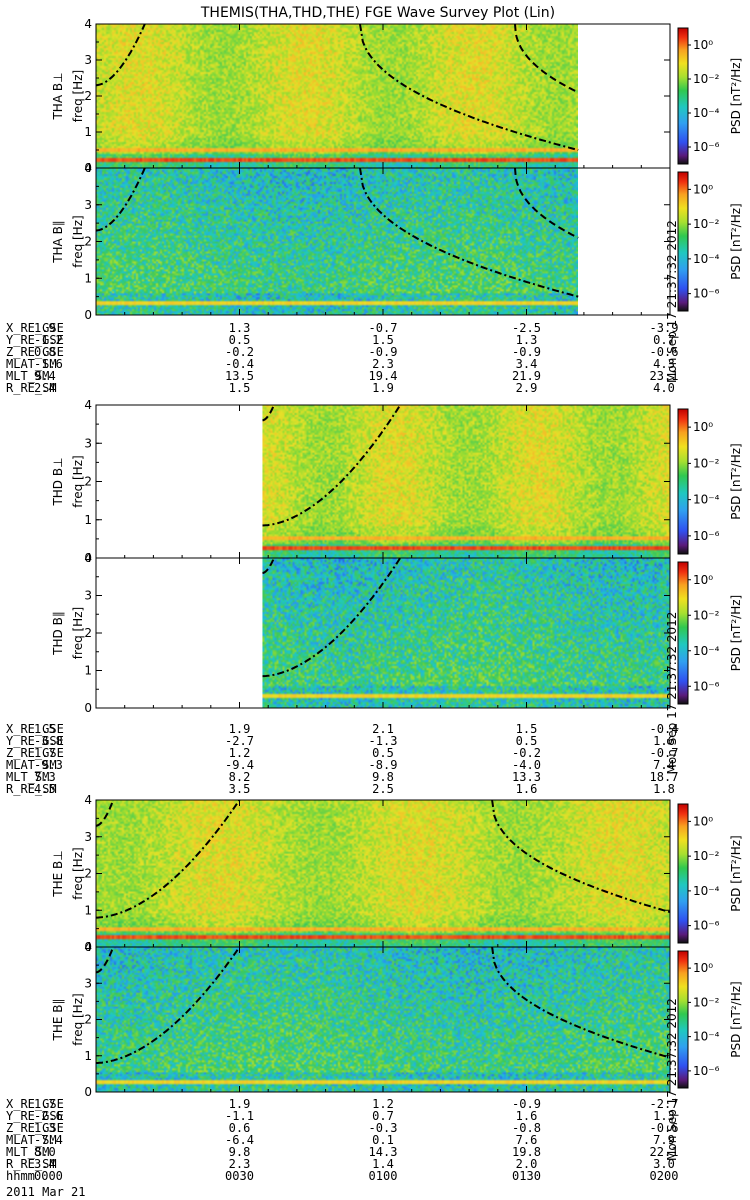 The width and height of the screenshot is (750, 1200). I want to click on ephemeris-value: 9.4, so click(45, 376).